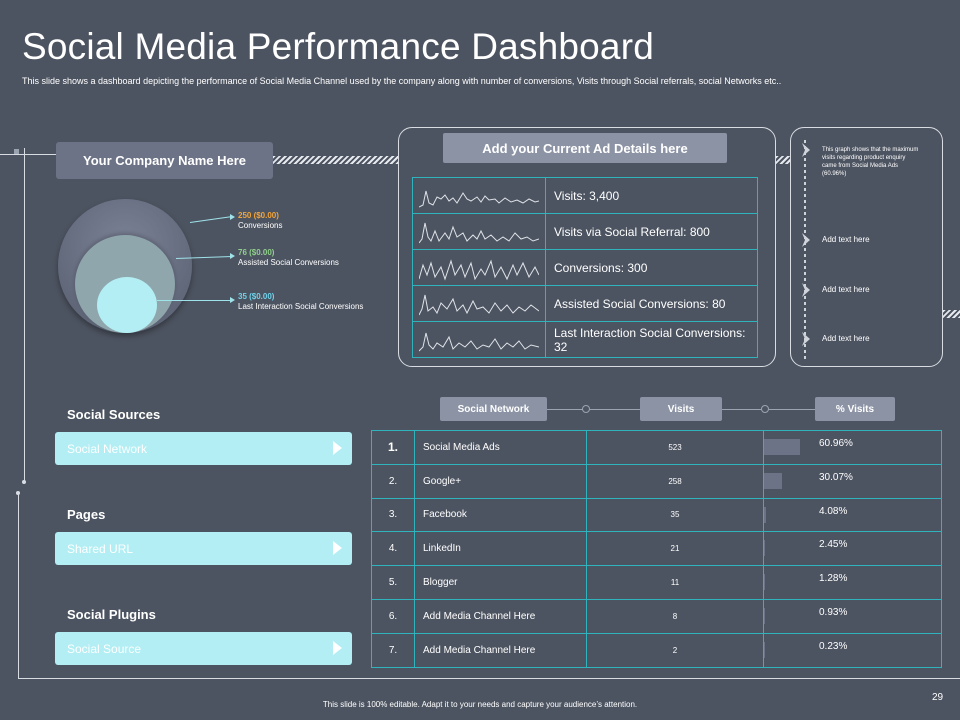 The height and width of the screenshot is (720, 960). Describe the element at coordinates (256, 296) in the screenshot. I see `legend-last-interaction-value: 35 ($0.00)` at that location.